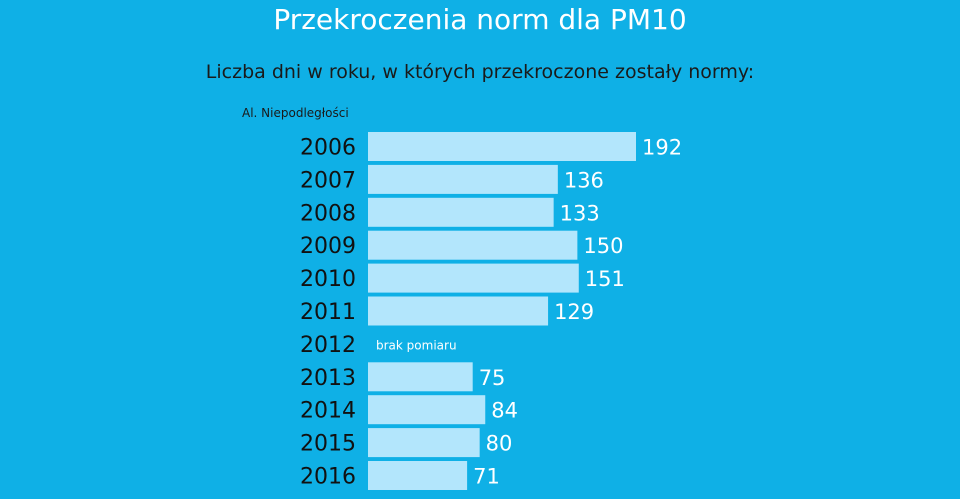  What do you see at coordinates (662, 148) in the screenshot?
I see `data-label: 192` at bounding box center [662, 148].